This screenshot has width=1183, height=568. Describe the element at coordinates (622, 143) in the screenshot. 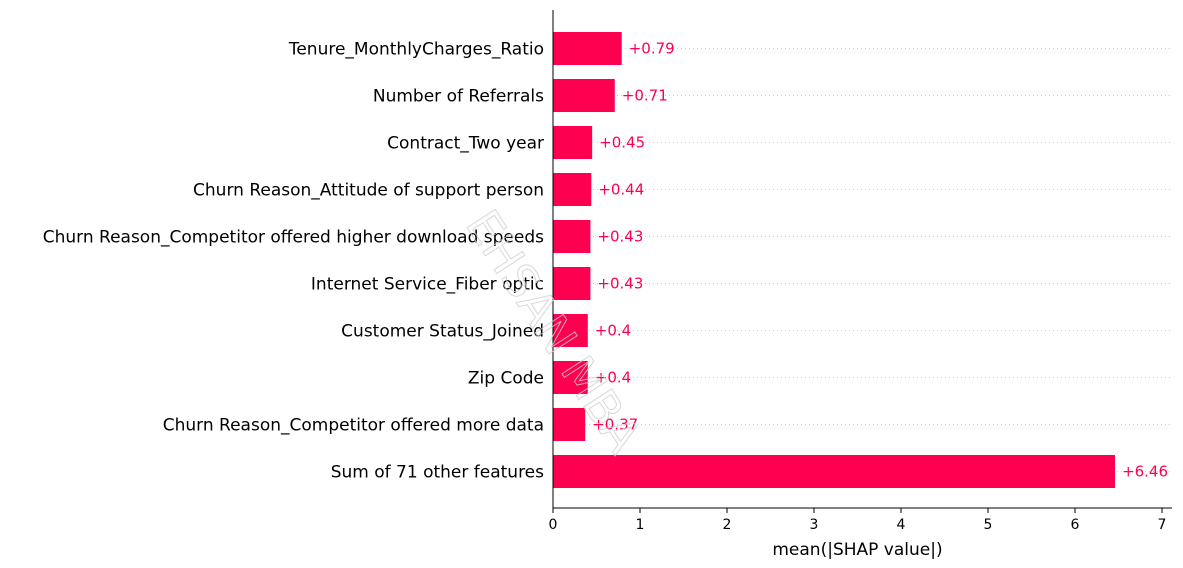

I see `value-label: +0.45` at that location.